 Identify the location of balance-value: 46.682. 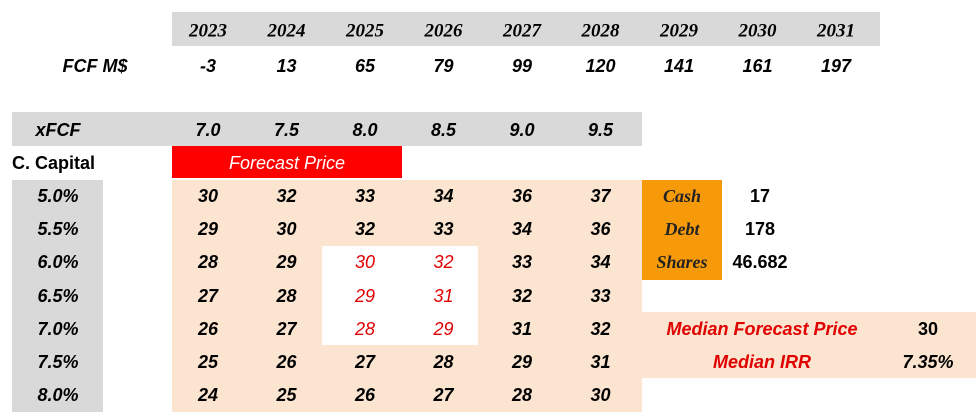
(760, 262).